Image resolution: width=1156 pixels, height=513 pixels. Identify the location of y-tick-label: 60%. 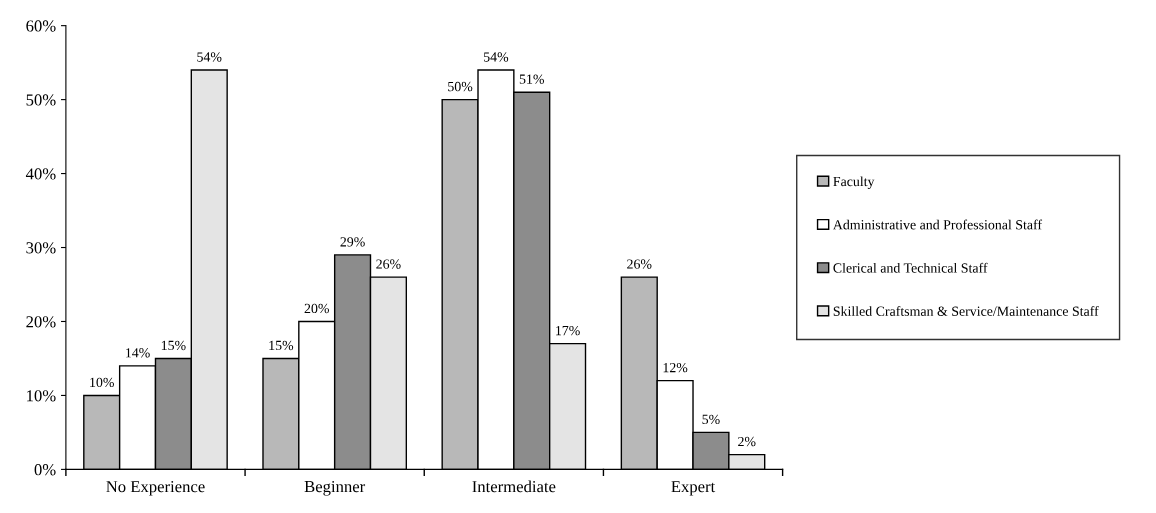
(41, 26).